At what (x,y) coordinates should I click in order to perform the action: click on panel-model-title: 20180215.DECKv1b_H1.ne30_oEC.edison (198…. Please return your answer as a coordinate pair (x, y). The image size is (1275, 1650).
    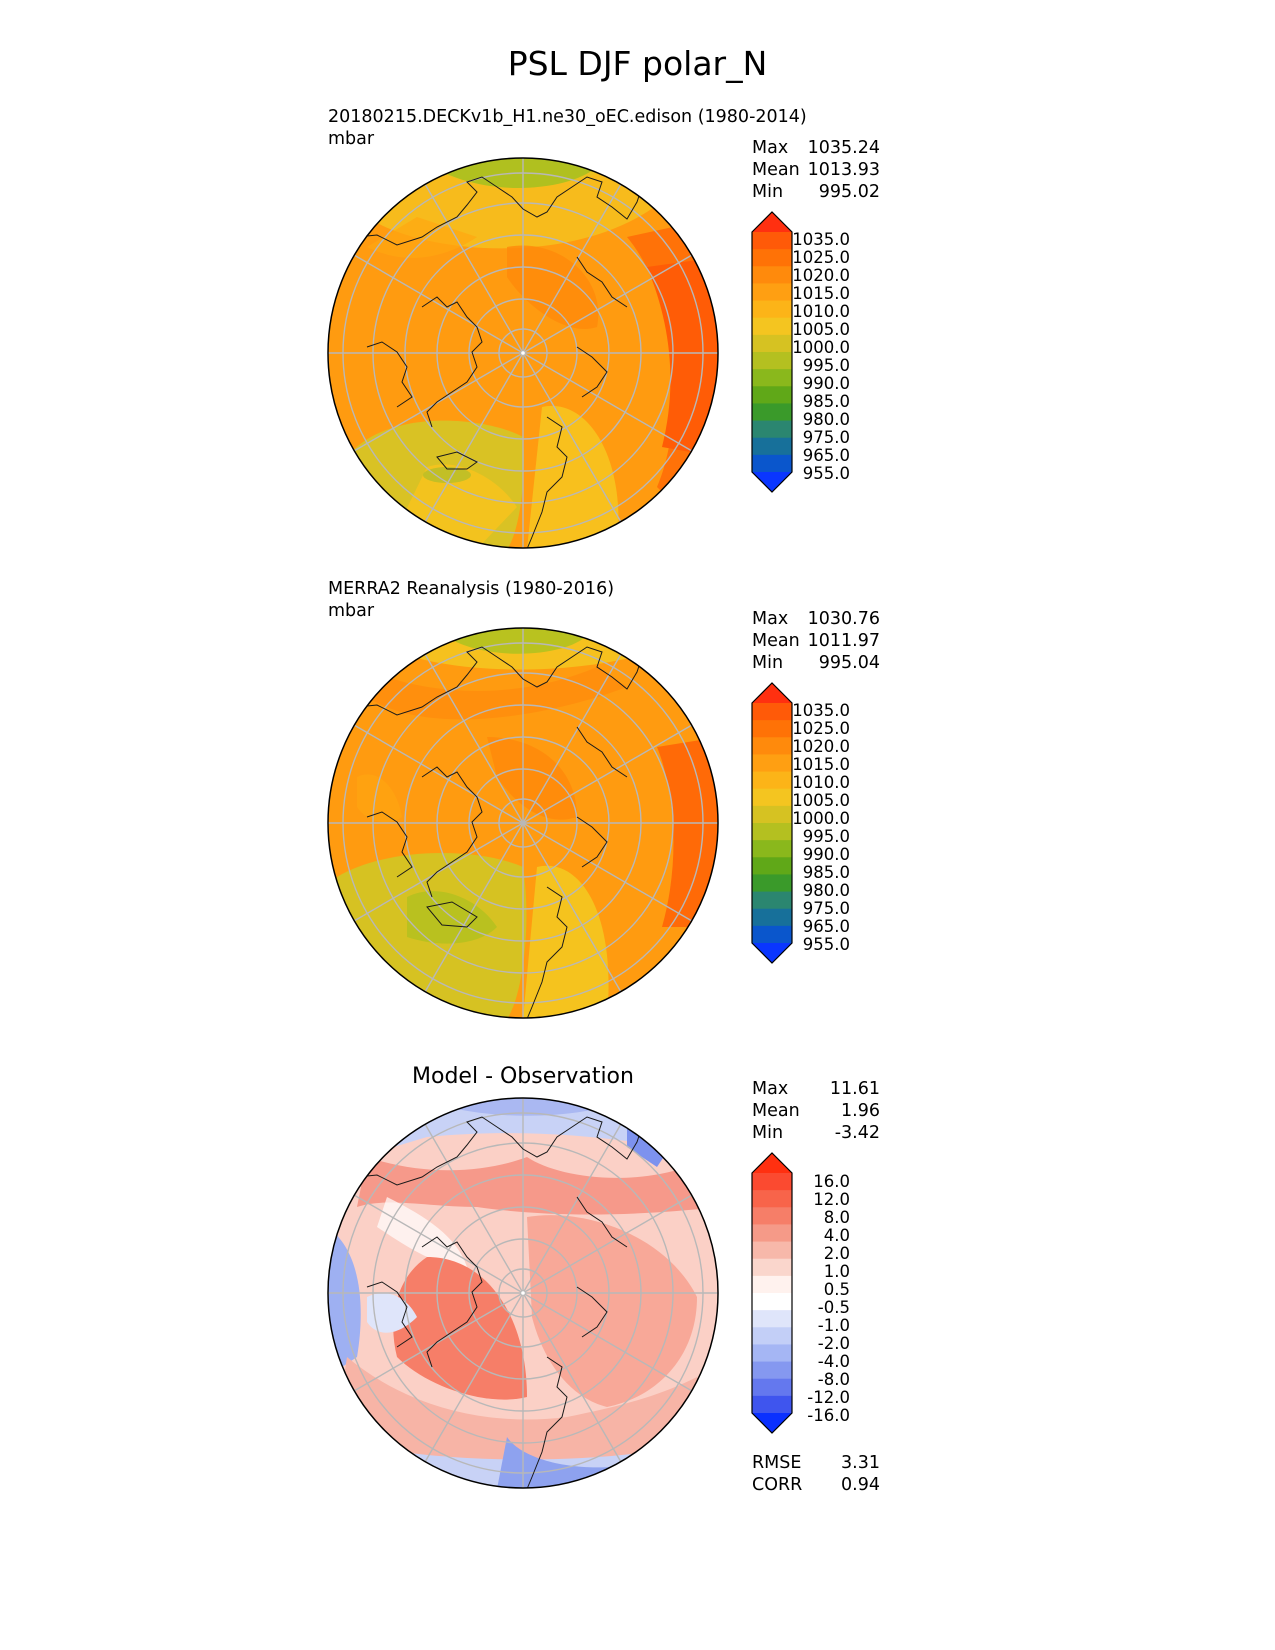
    Looking at the image, I should click on (567, 128).